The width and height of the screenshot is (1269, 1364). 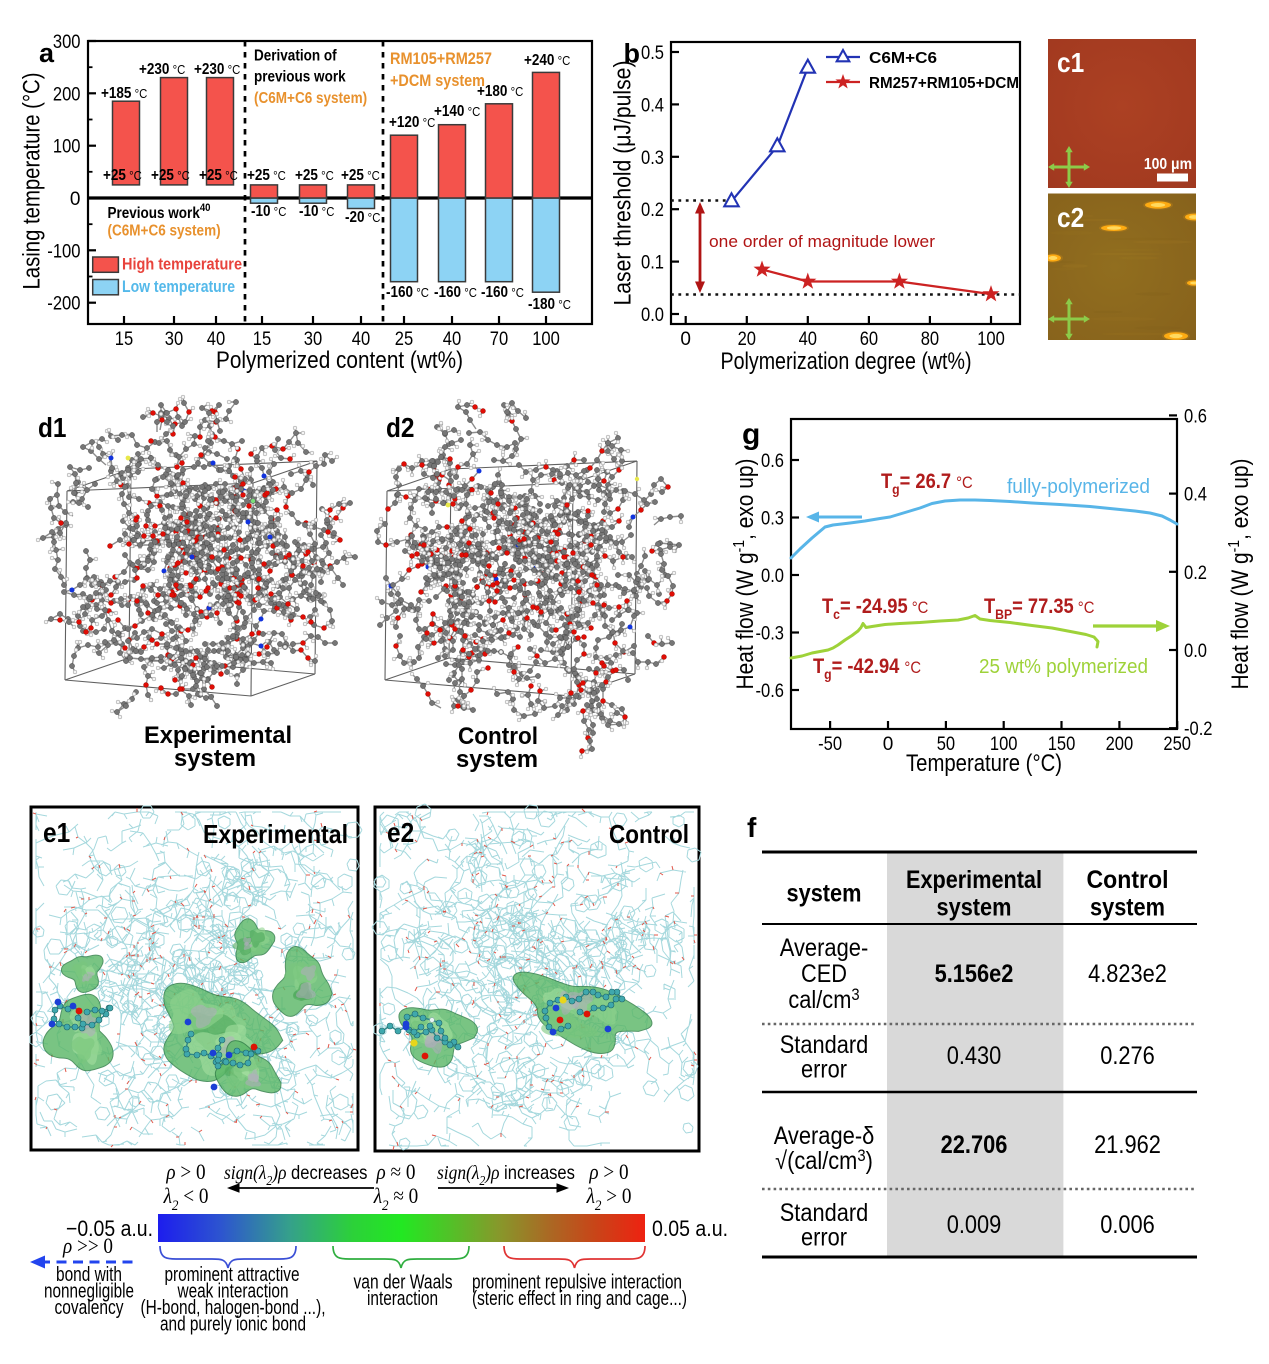 I want to click on svg-text: 20, so click(x=747, y=339).